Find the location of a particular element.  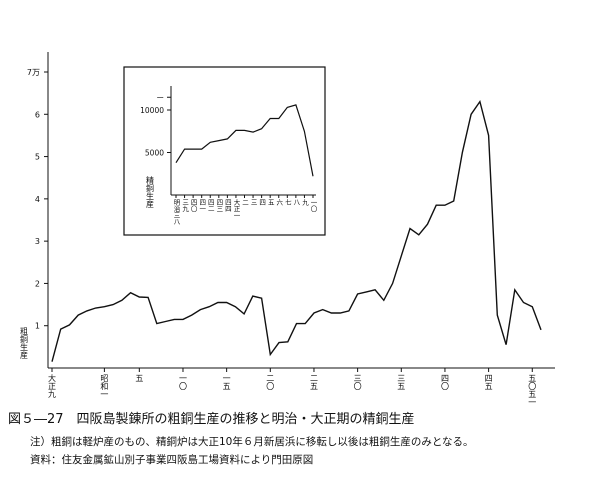

inset-x-tick-label: 四二 is located at coordinates (210, 206).